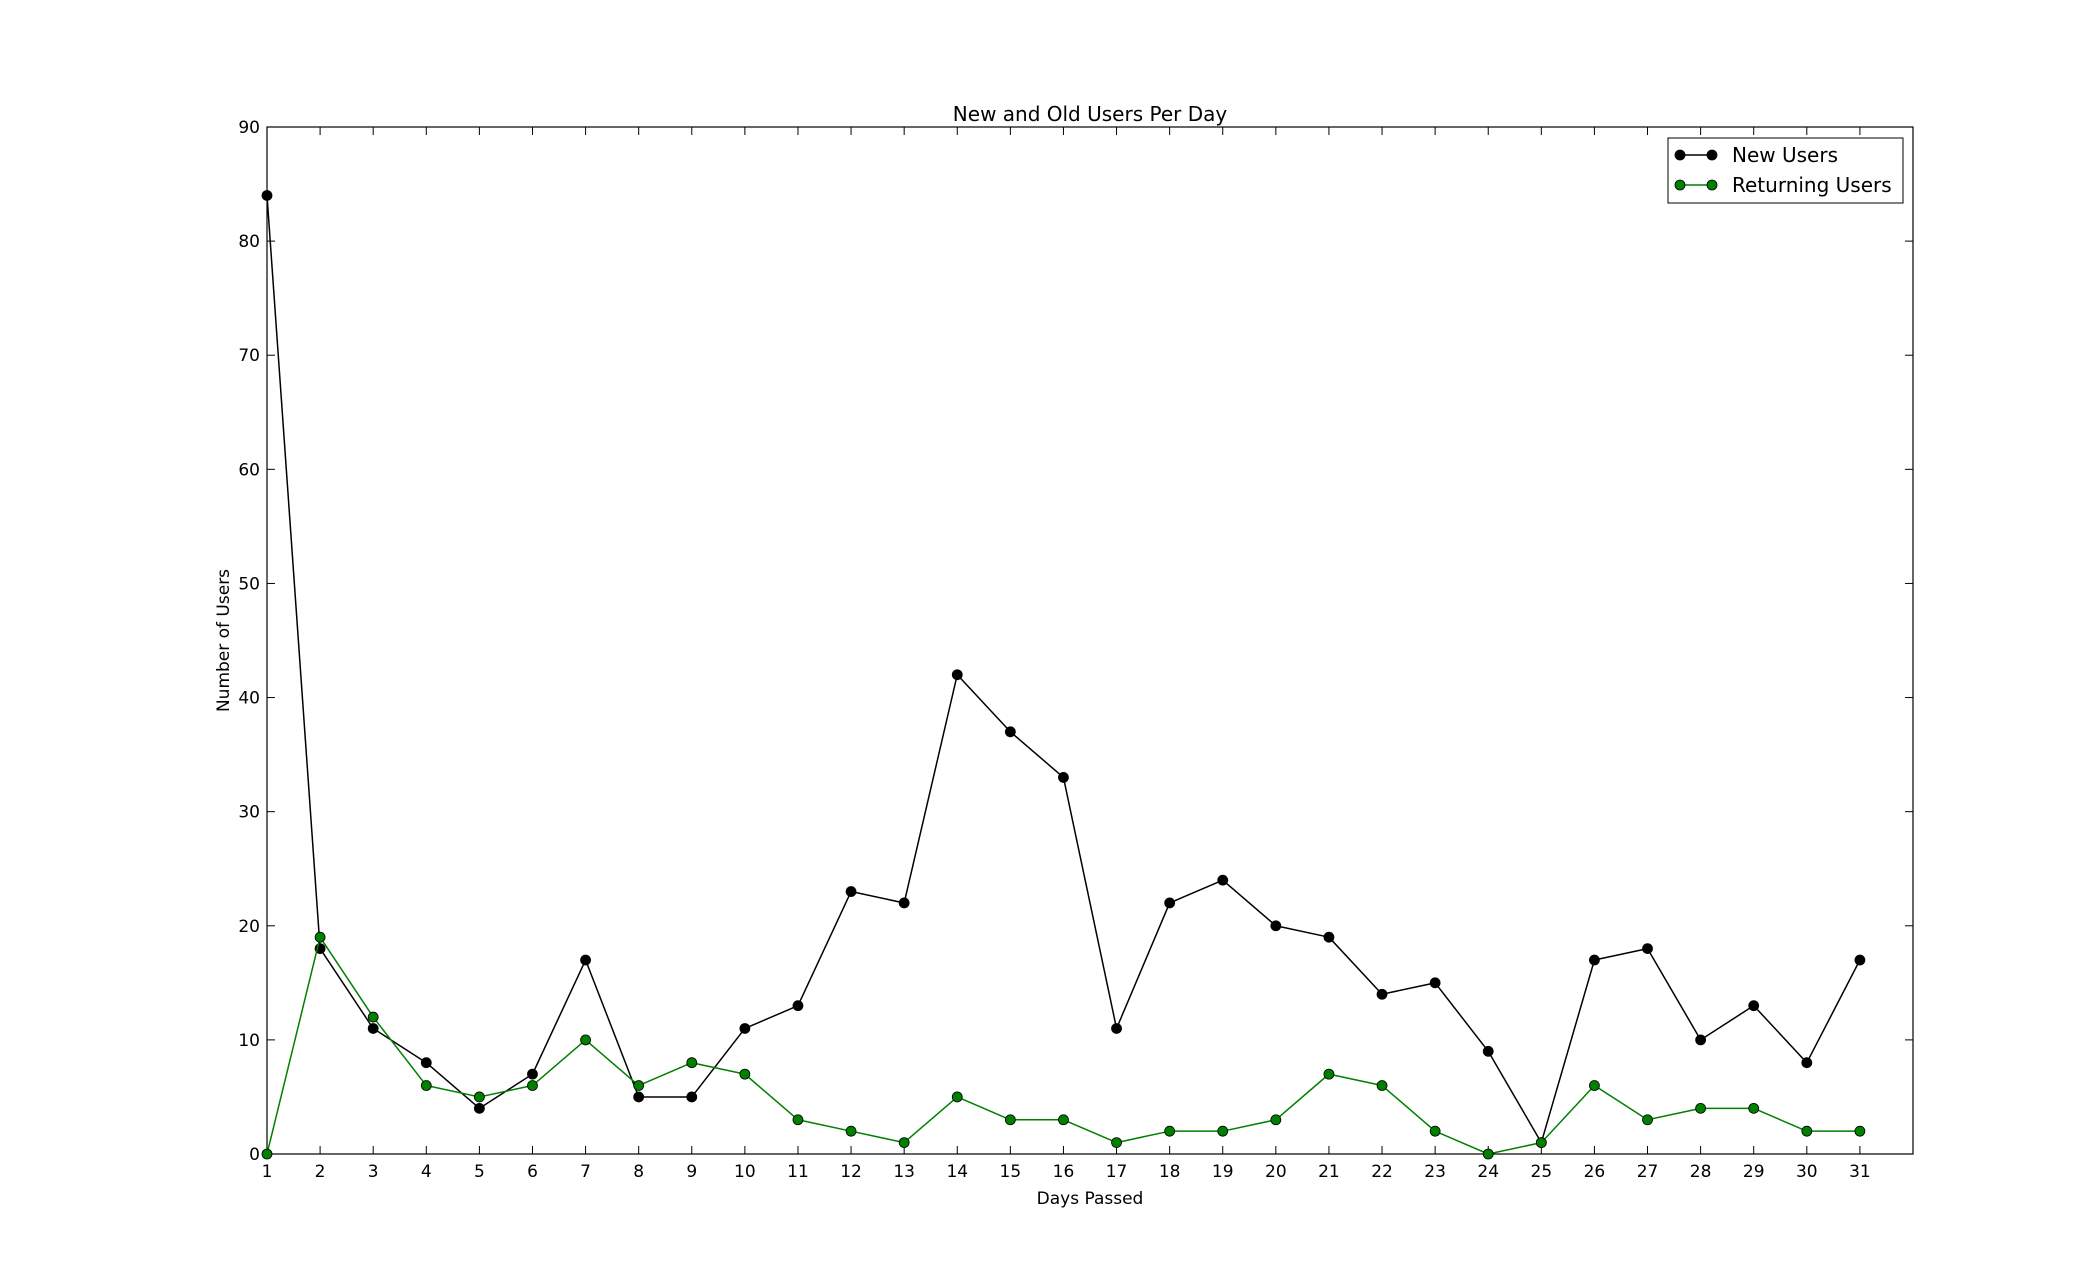 Image resolution: width=2100 pixels, height=1267 pixels. What do you see at coordinates (1090, 1199) in the screenshot?
I see `x-axis-label: Days Passed` at bounding box center [1090, 1199].